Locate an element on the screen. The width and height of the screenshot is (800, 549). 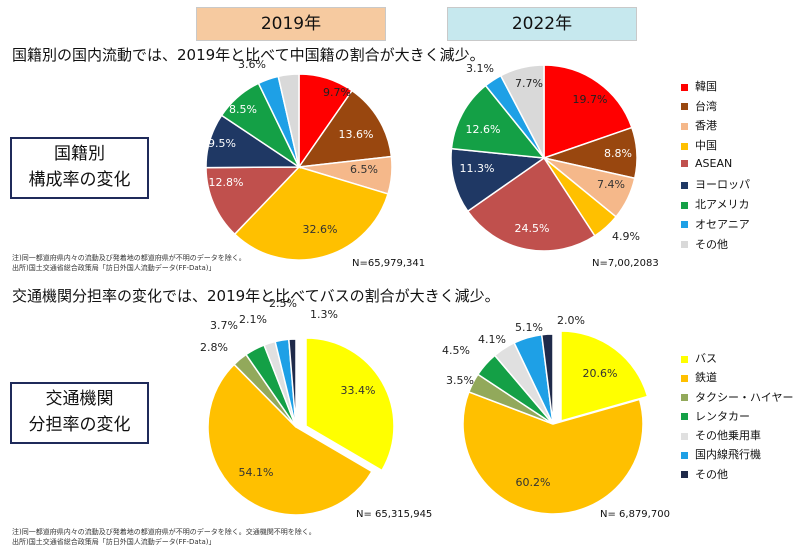
data-label-ASEAN: 24.5% is located at coordinates (532, 228).